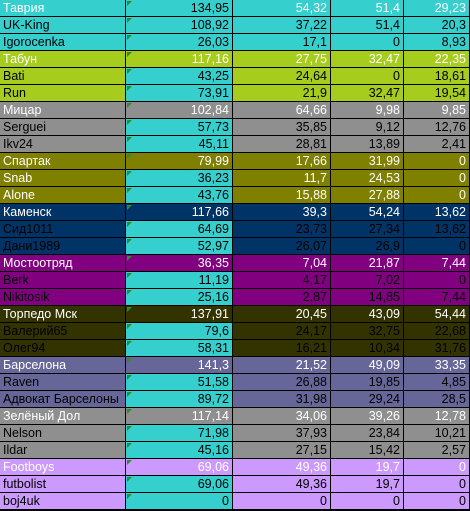 The width and height of the screenshot is (470, 511). What do you see at coordinates (282, 76) in the screenshot?
I see `points-col-2-cell: 24,64` at bounding box center [282, 76].